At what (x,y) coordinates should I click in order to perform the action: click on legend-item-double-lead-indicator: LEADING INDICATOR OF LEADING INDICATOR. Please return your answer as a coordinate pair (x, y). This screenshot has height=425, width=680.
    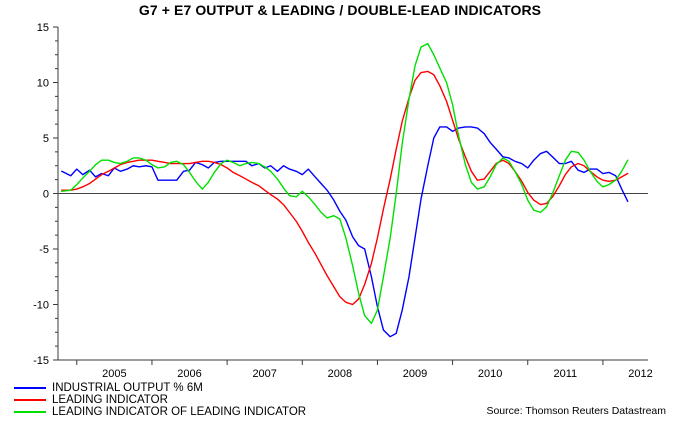
    Looking at the image, I should click on (160, 412).